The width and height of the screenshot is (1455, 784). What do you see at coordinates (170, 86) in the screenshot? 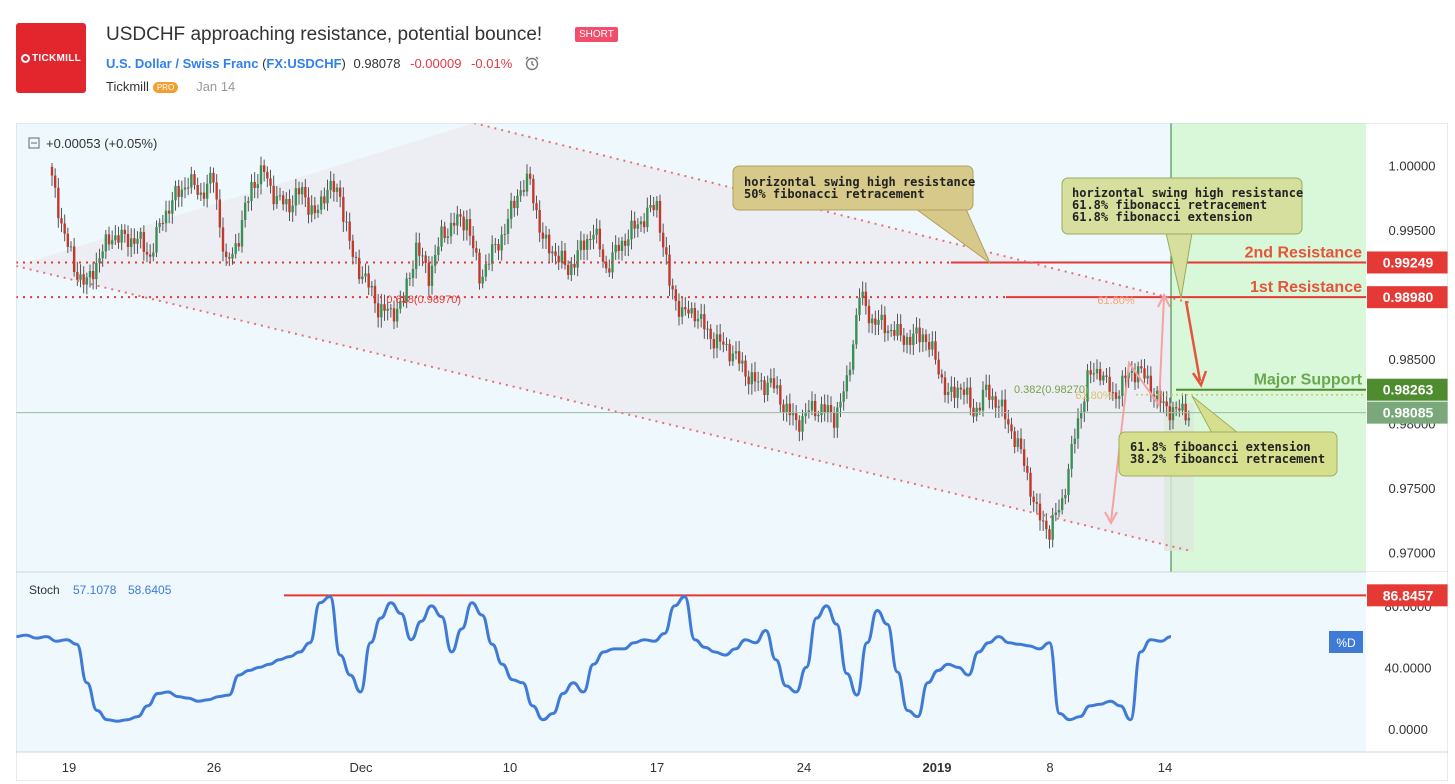
I see `author-line: Tickmill PRO Jan 14` at bounding box center [170, 86].